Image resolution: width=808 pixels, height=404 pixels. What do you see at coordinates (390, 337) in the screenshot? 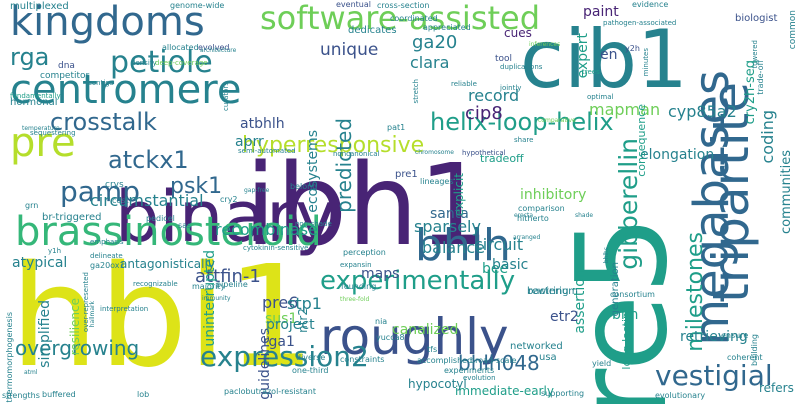
I see `word: yucca8` at bounding box center [390, 337].